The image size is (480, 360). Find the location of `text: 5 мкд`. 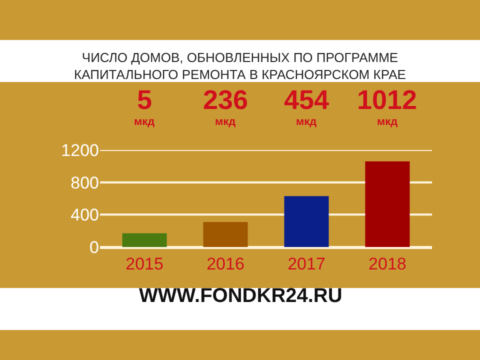

text: 5 мкд is located at coordinates (144, 106).